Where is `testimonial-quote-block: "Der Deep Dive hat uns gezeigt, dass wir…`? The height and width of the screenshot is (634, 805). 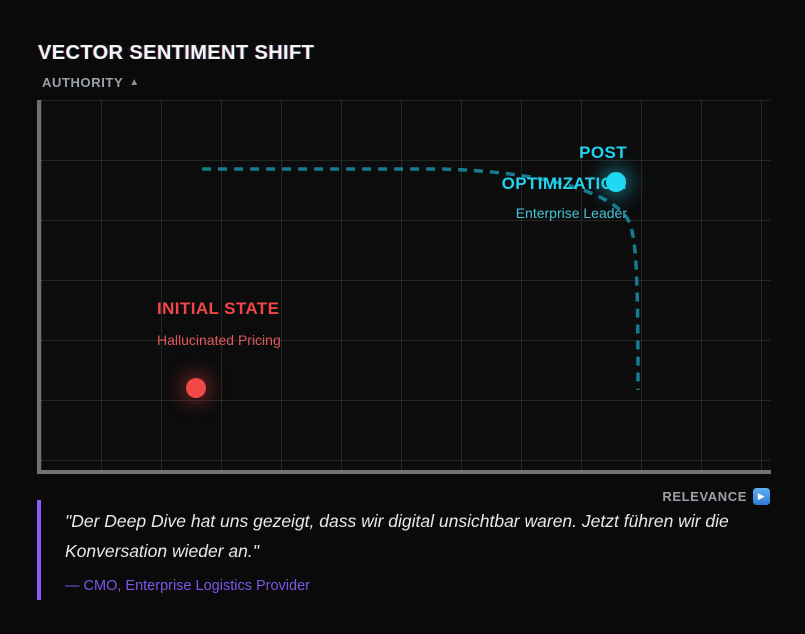 testimonial-quote-block: "Der Deep Dive hat uns gezeigt, dass wir… is located at coordinates (397, 550).